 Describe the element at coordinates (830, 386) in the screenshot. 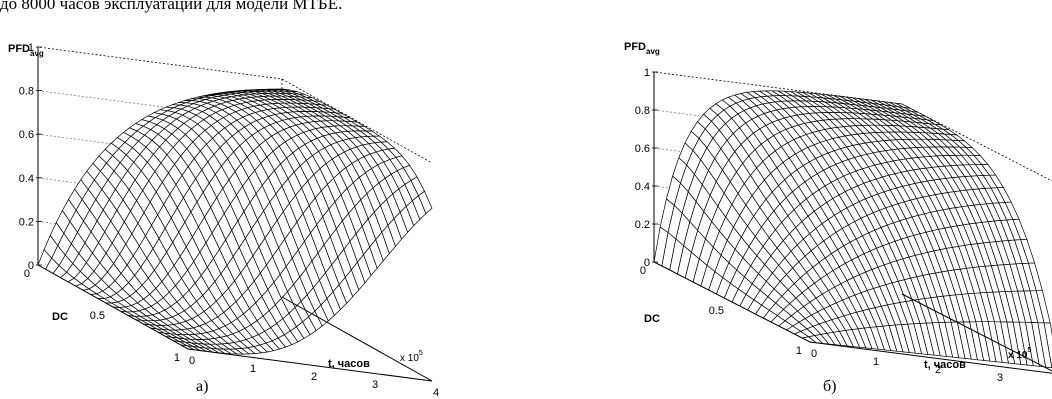

I see `chart-caption-b: б)` at that location.